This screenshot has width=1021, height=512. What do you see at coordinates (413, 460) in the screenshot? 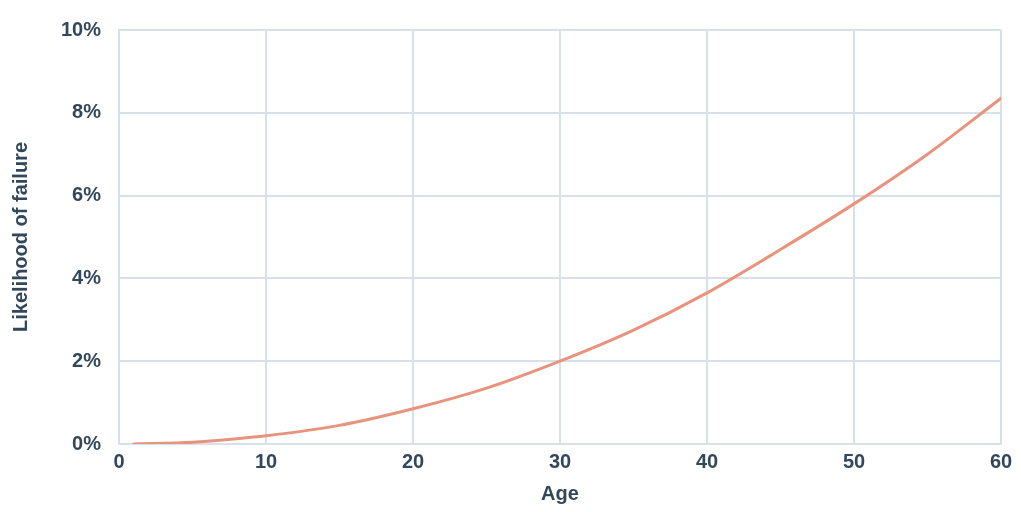
I see `x-tick-label: 20` at bounding box center [413, 460].